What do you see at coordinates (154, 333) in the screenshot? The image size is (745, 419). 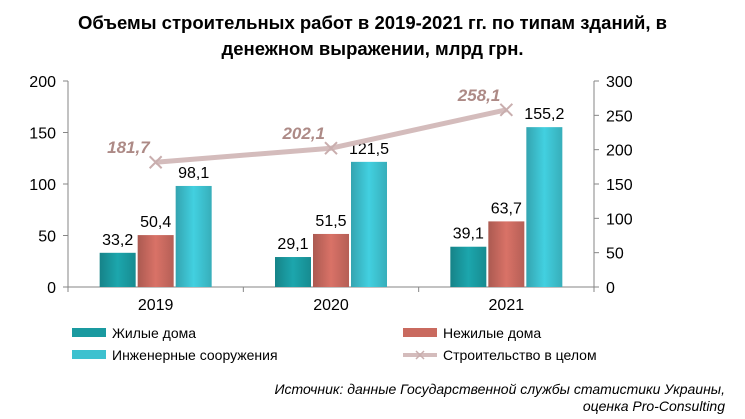 I see `legend-label: Жилые дома` at bounding box center [154, 333].